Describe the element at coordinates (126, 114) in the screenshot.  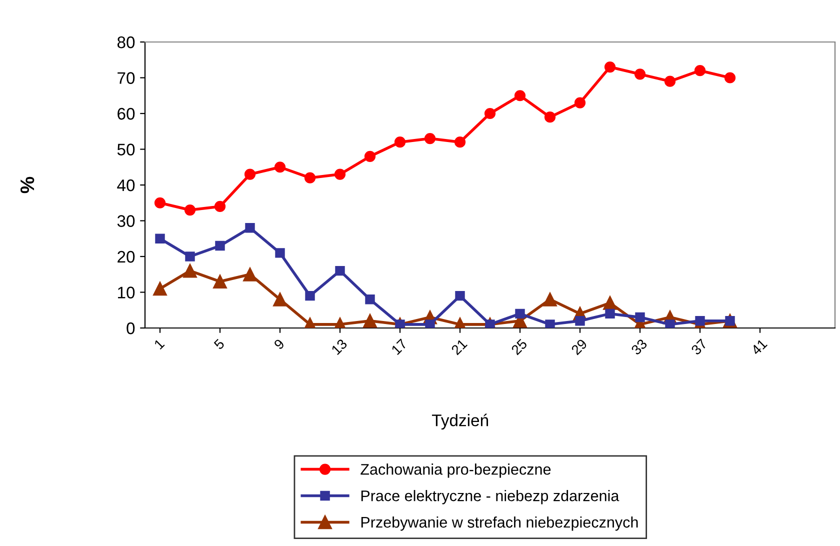
I see `y-tick-label: 60` at that location.